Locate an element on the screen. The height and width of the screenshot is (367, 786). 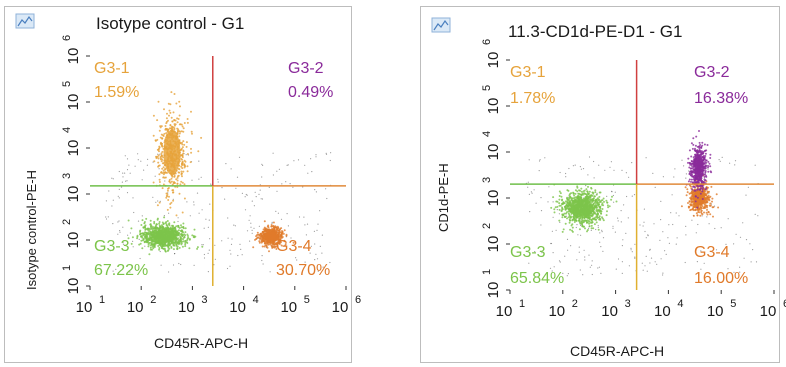
y-tick-exponent: 1 is located at coordinates (487, 272).